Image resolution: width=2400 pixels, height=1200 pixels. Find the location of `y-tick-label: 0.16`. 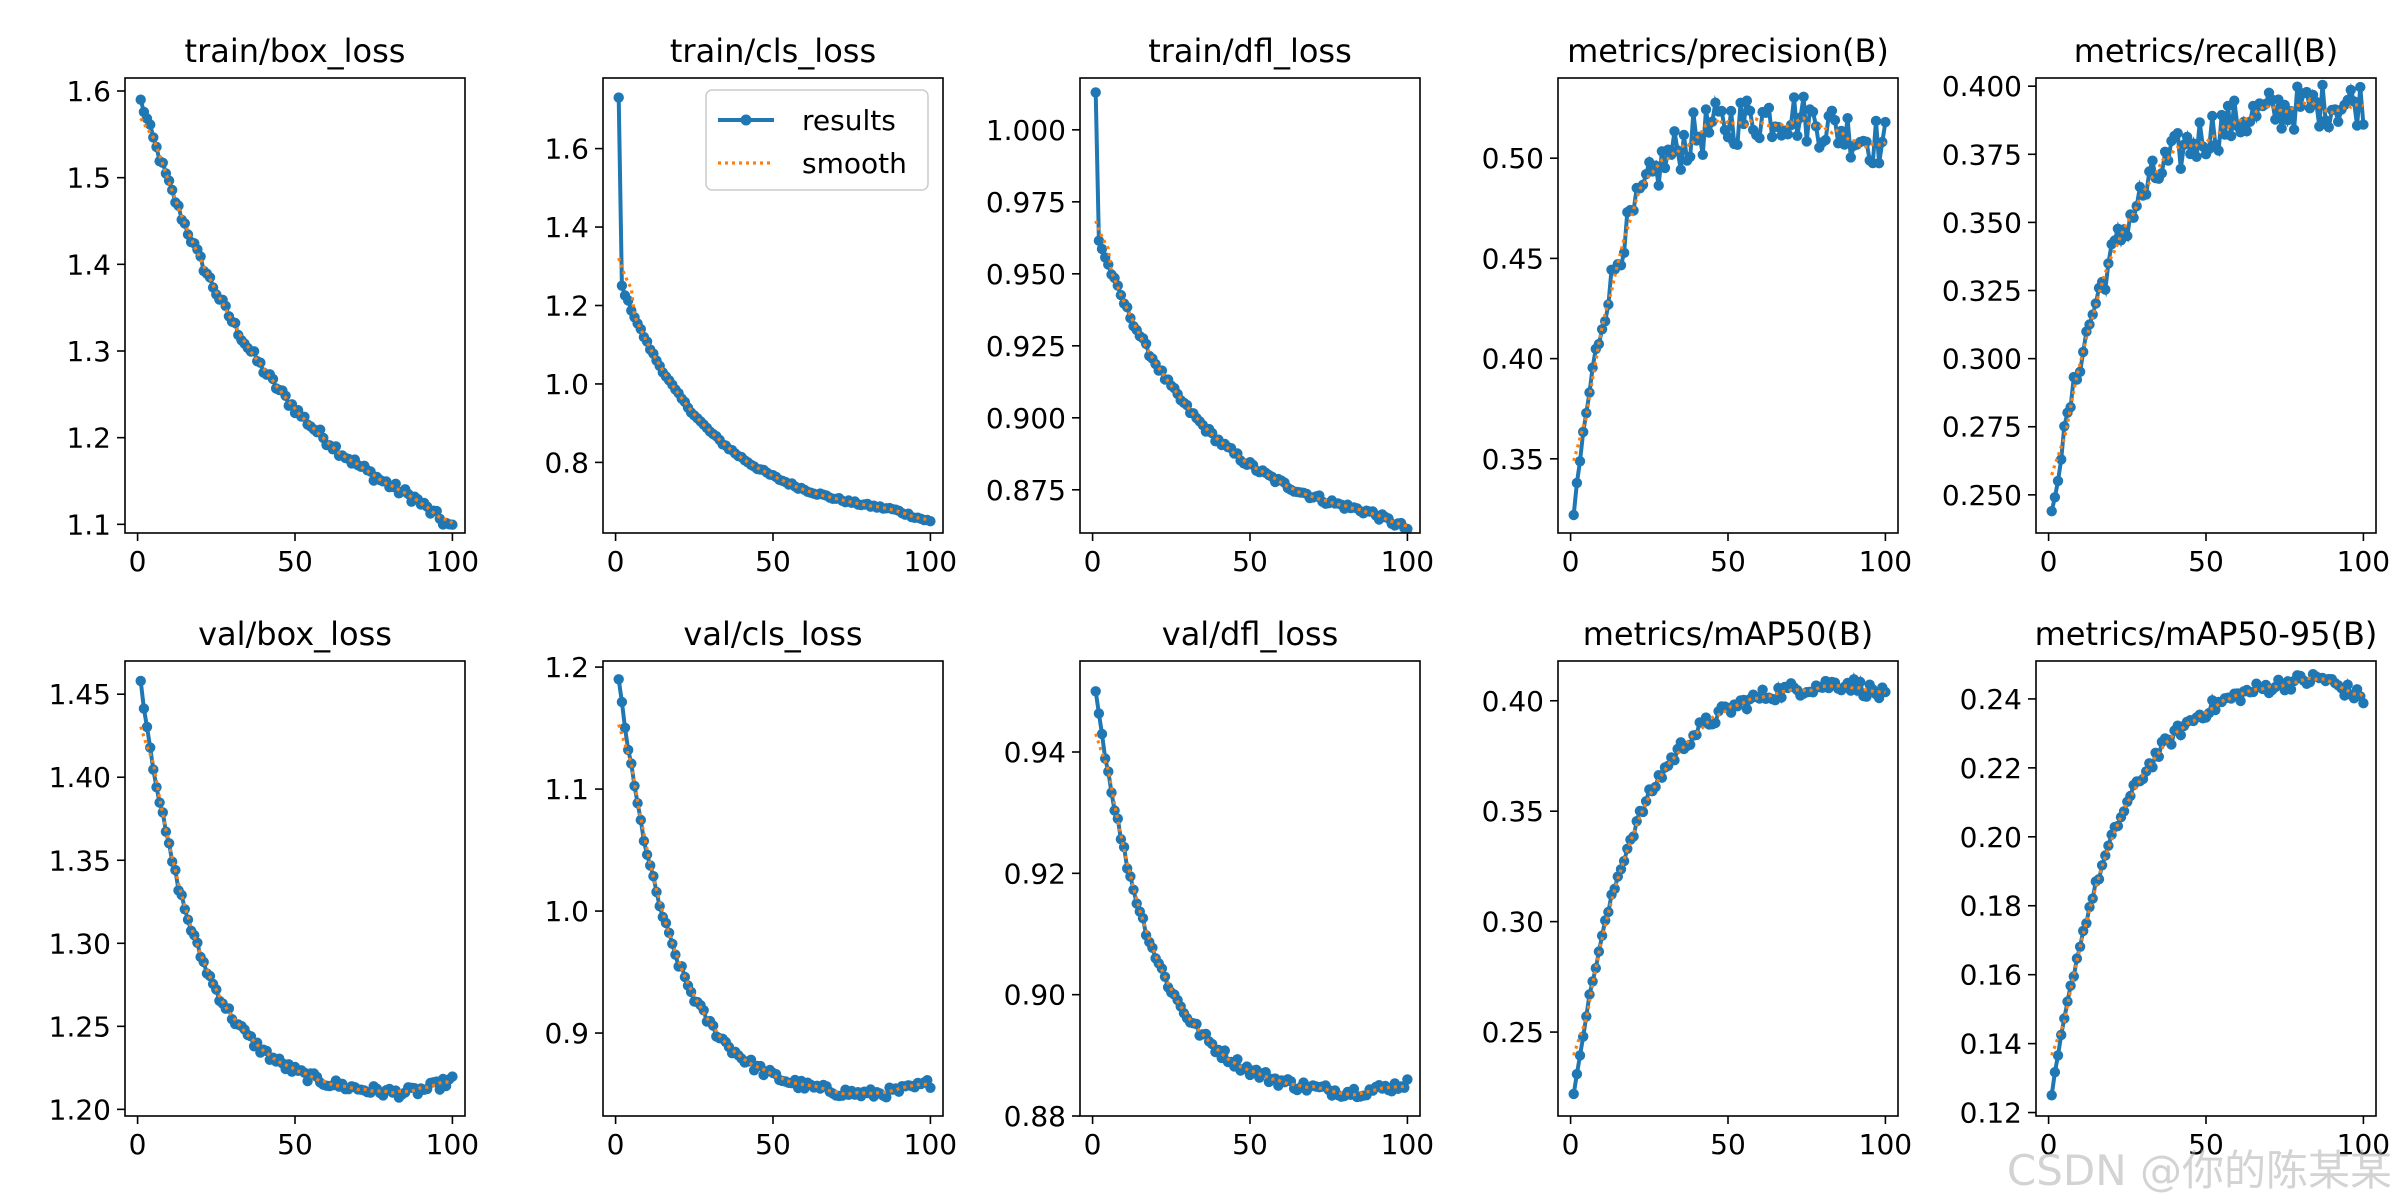

y-tick-label: 0.16 is located at coordinates (1991, 975).